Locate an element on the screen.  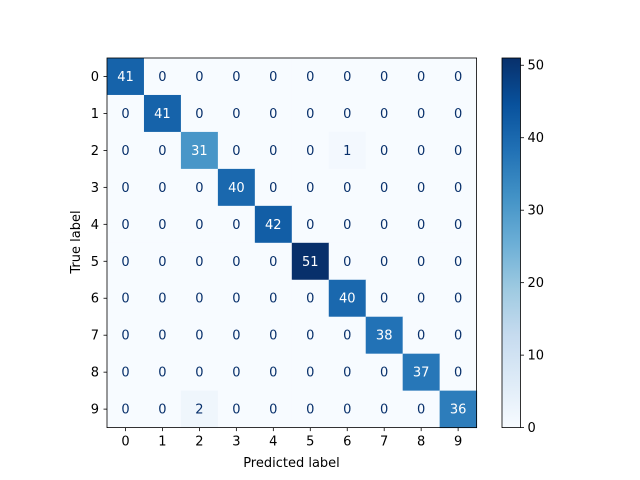
y-tick-label: 6 is located at coordinates (95, 299).